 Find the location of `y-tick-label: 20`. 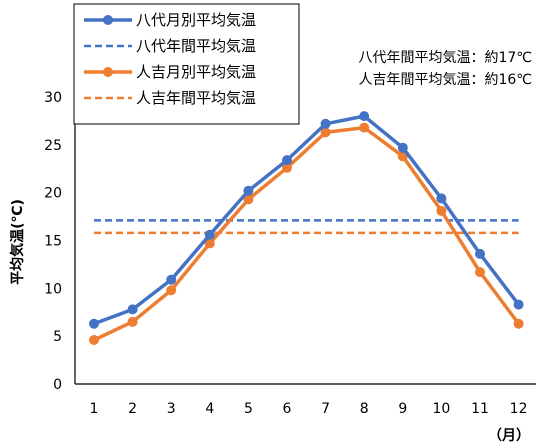

y-tick-label: 20 is located at coordinates (53, 194).